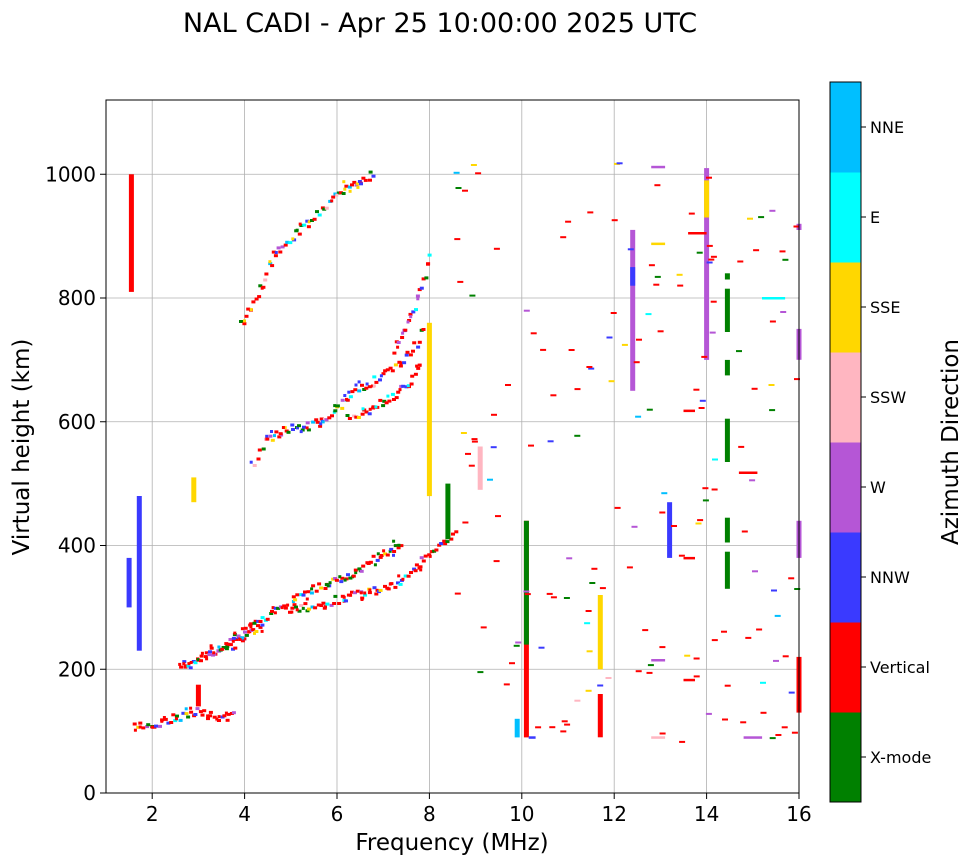 This screenshot has height=865, width=972. I want to click on y-tick-label: 600, so click(77, 422).